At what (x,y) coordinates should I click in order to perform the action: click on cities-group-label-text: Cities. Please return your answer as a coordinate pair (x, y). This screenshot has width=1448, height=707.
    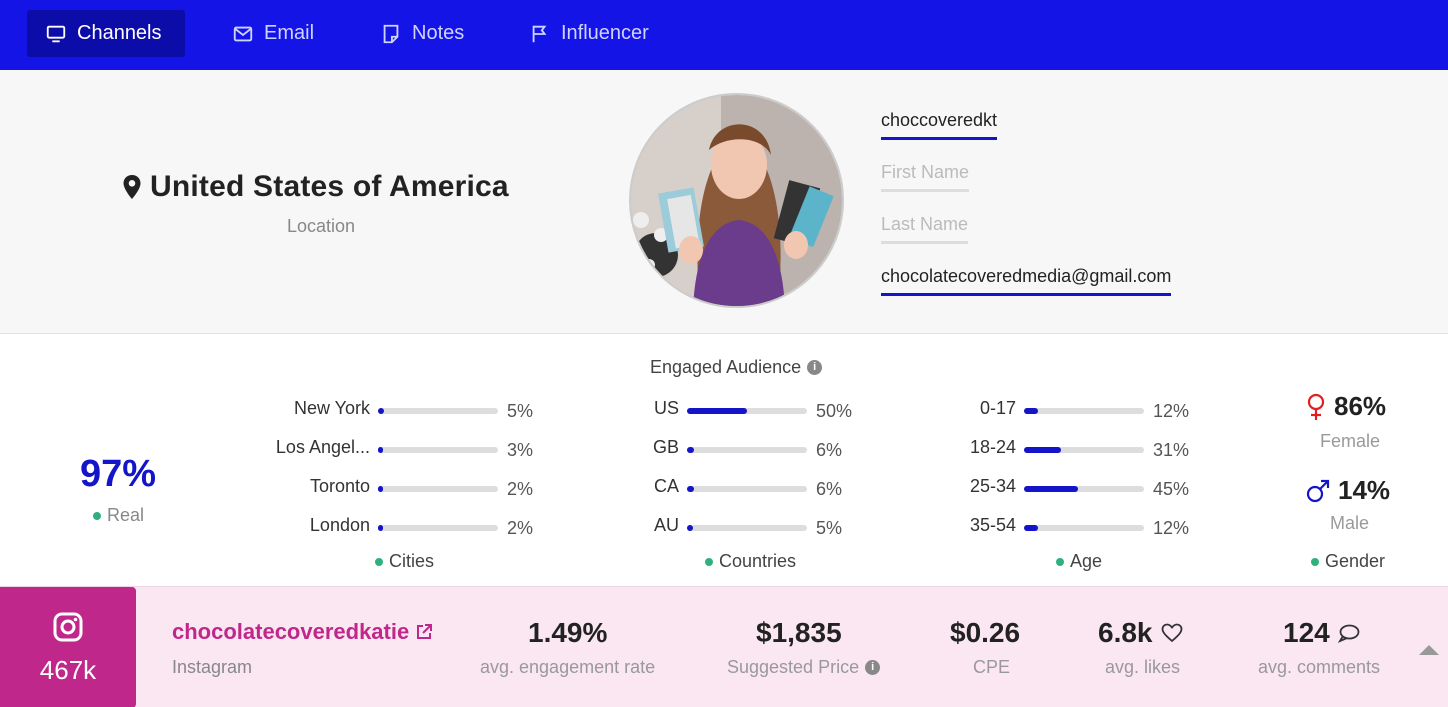
    Looking at the image, I should click on (412, 561).